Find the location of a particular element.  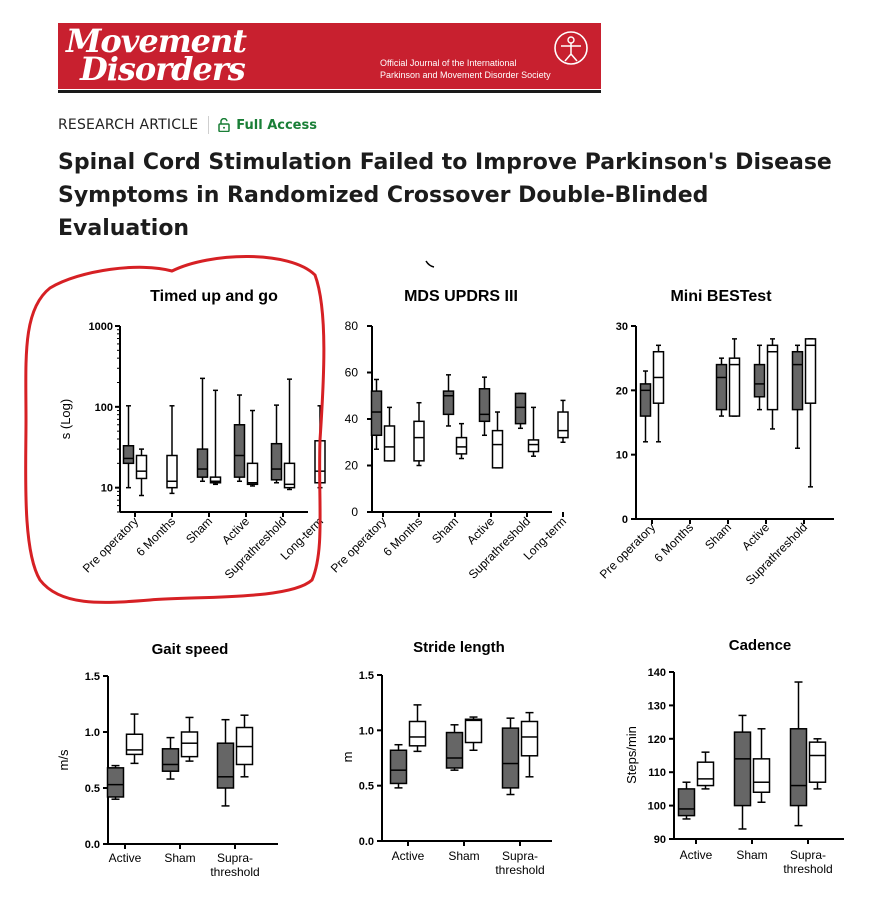

y-tick-label: 20 is located at coordinates (352, 466).